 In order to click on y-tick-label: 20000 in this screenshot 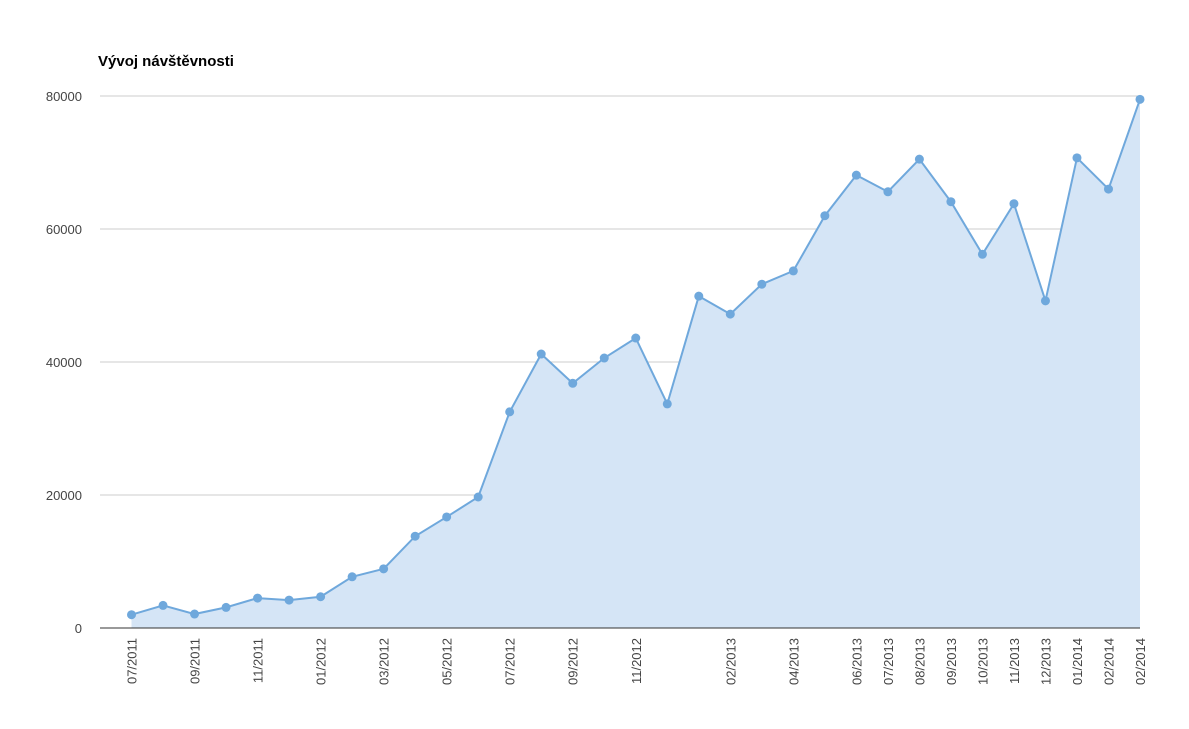, I will do `click(64, 495)`.